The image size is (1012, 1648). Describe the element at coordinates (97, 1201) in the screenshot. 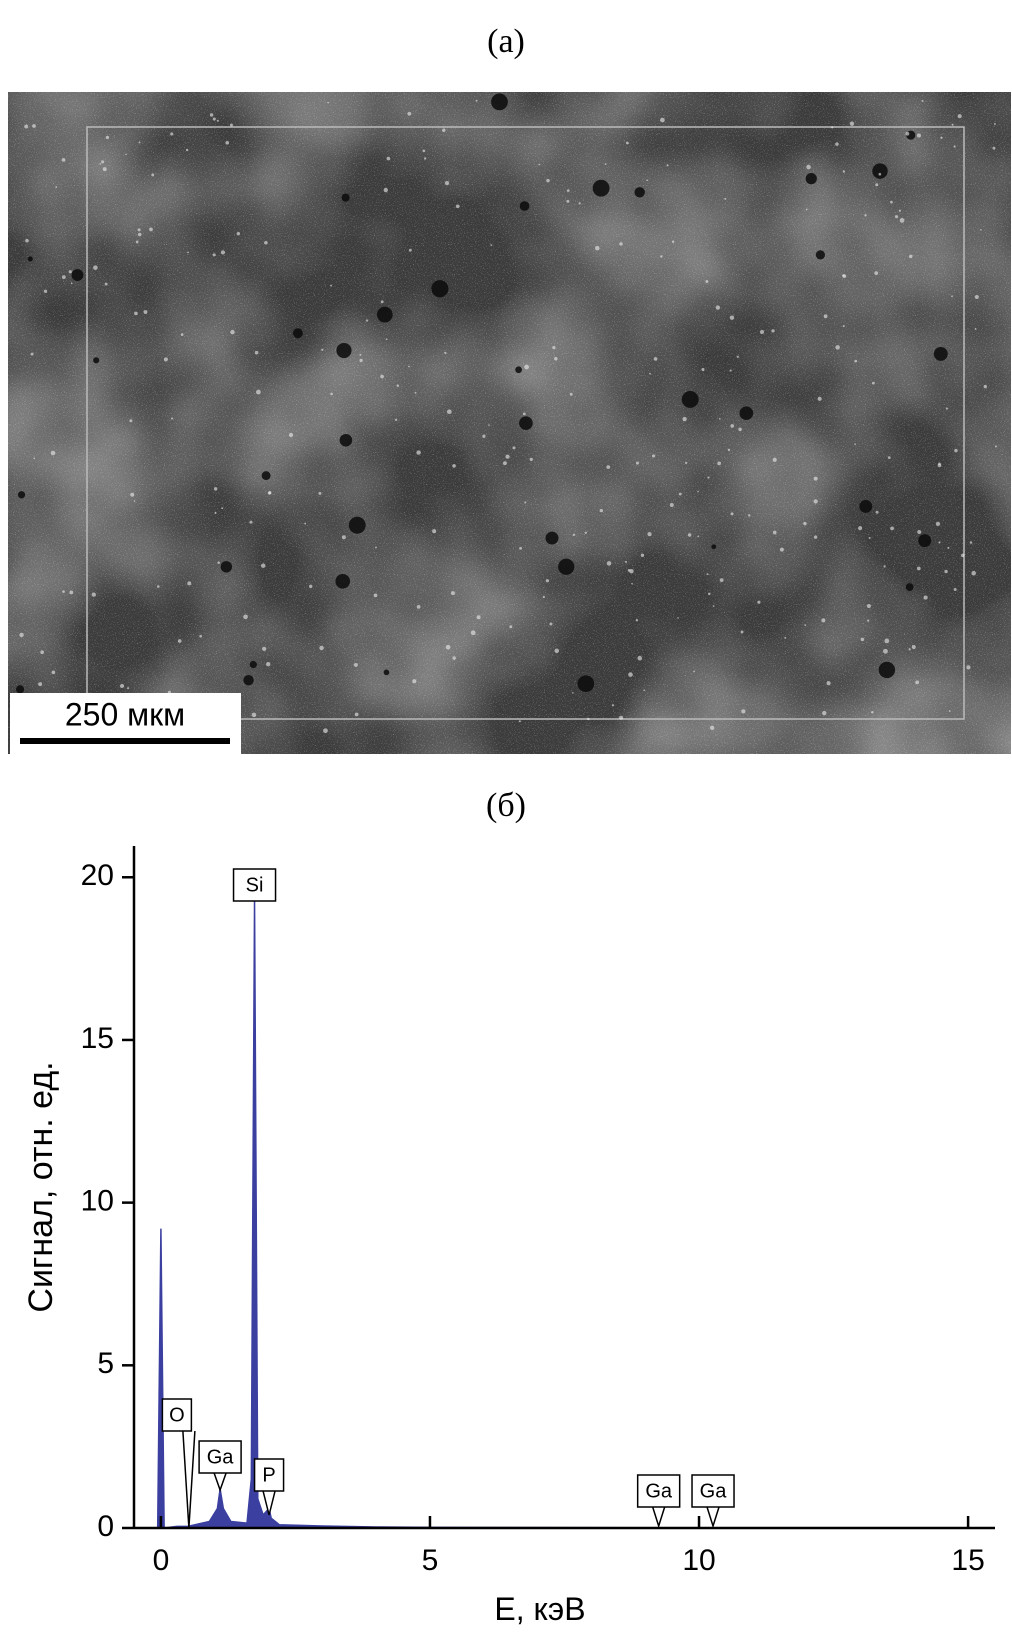

I see `y-tick-label: 10` at that location.